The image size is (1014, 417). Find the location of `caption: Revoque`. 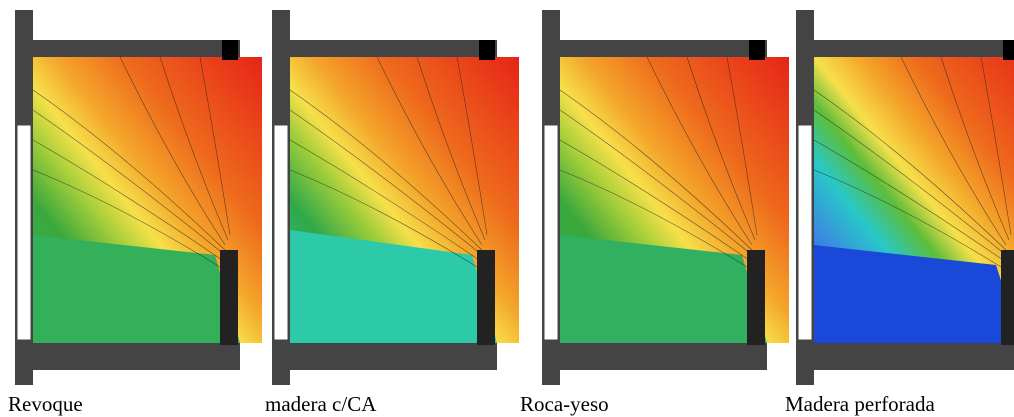

caption: Revoque is located at coordinates (45, 404).